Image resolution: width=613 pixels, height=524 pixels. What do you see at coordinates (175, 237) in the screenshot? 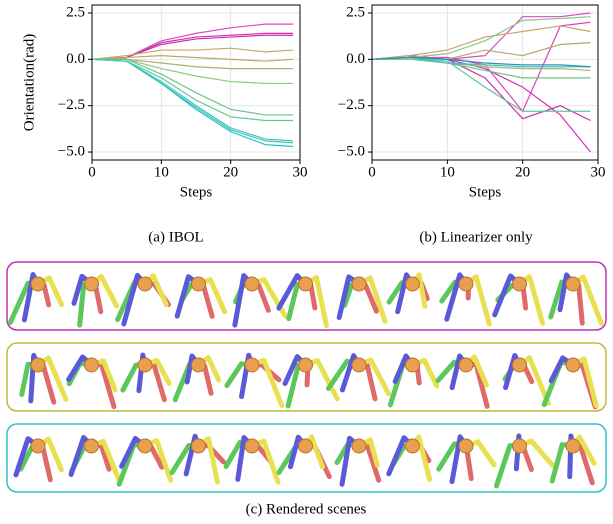
I see `caption: (a) IBOL` at bounding box center [175, 237].